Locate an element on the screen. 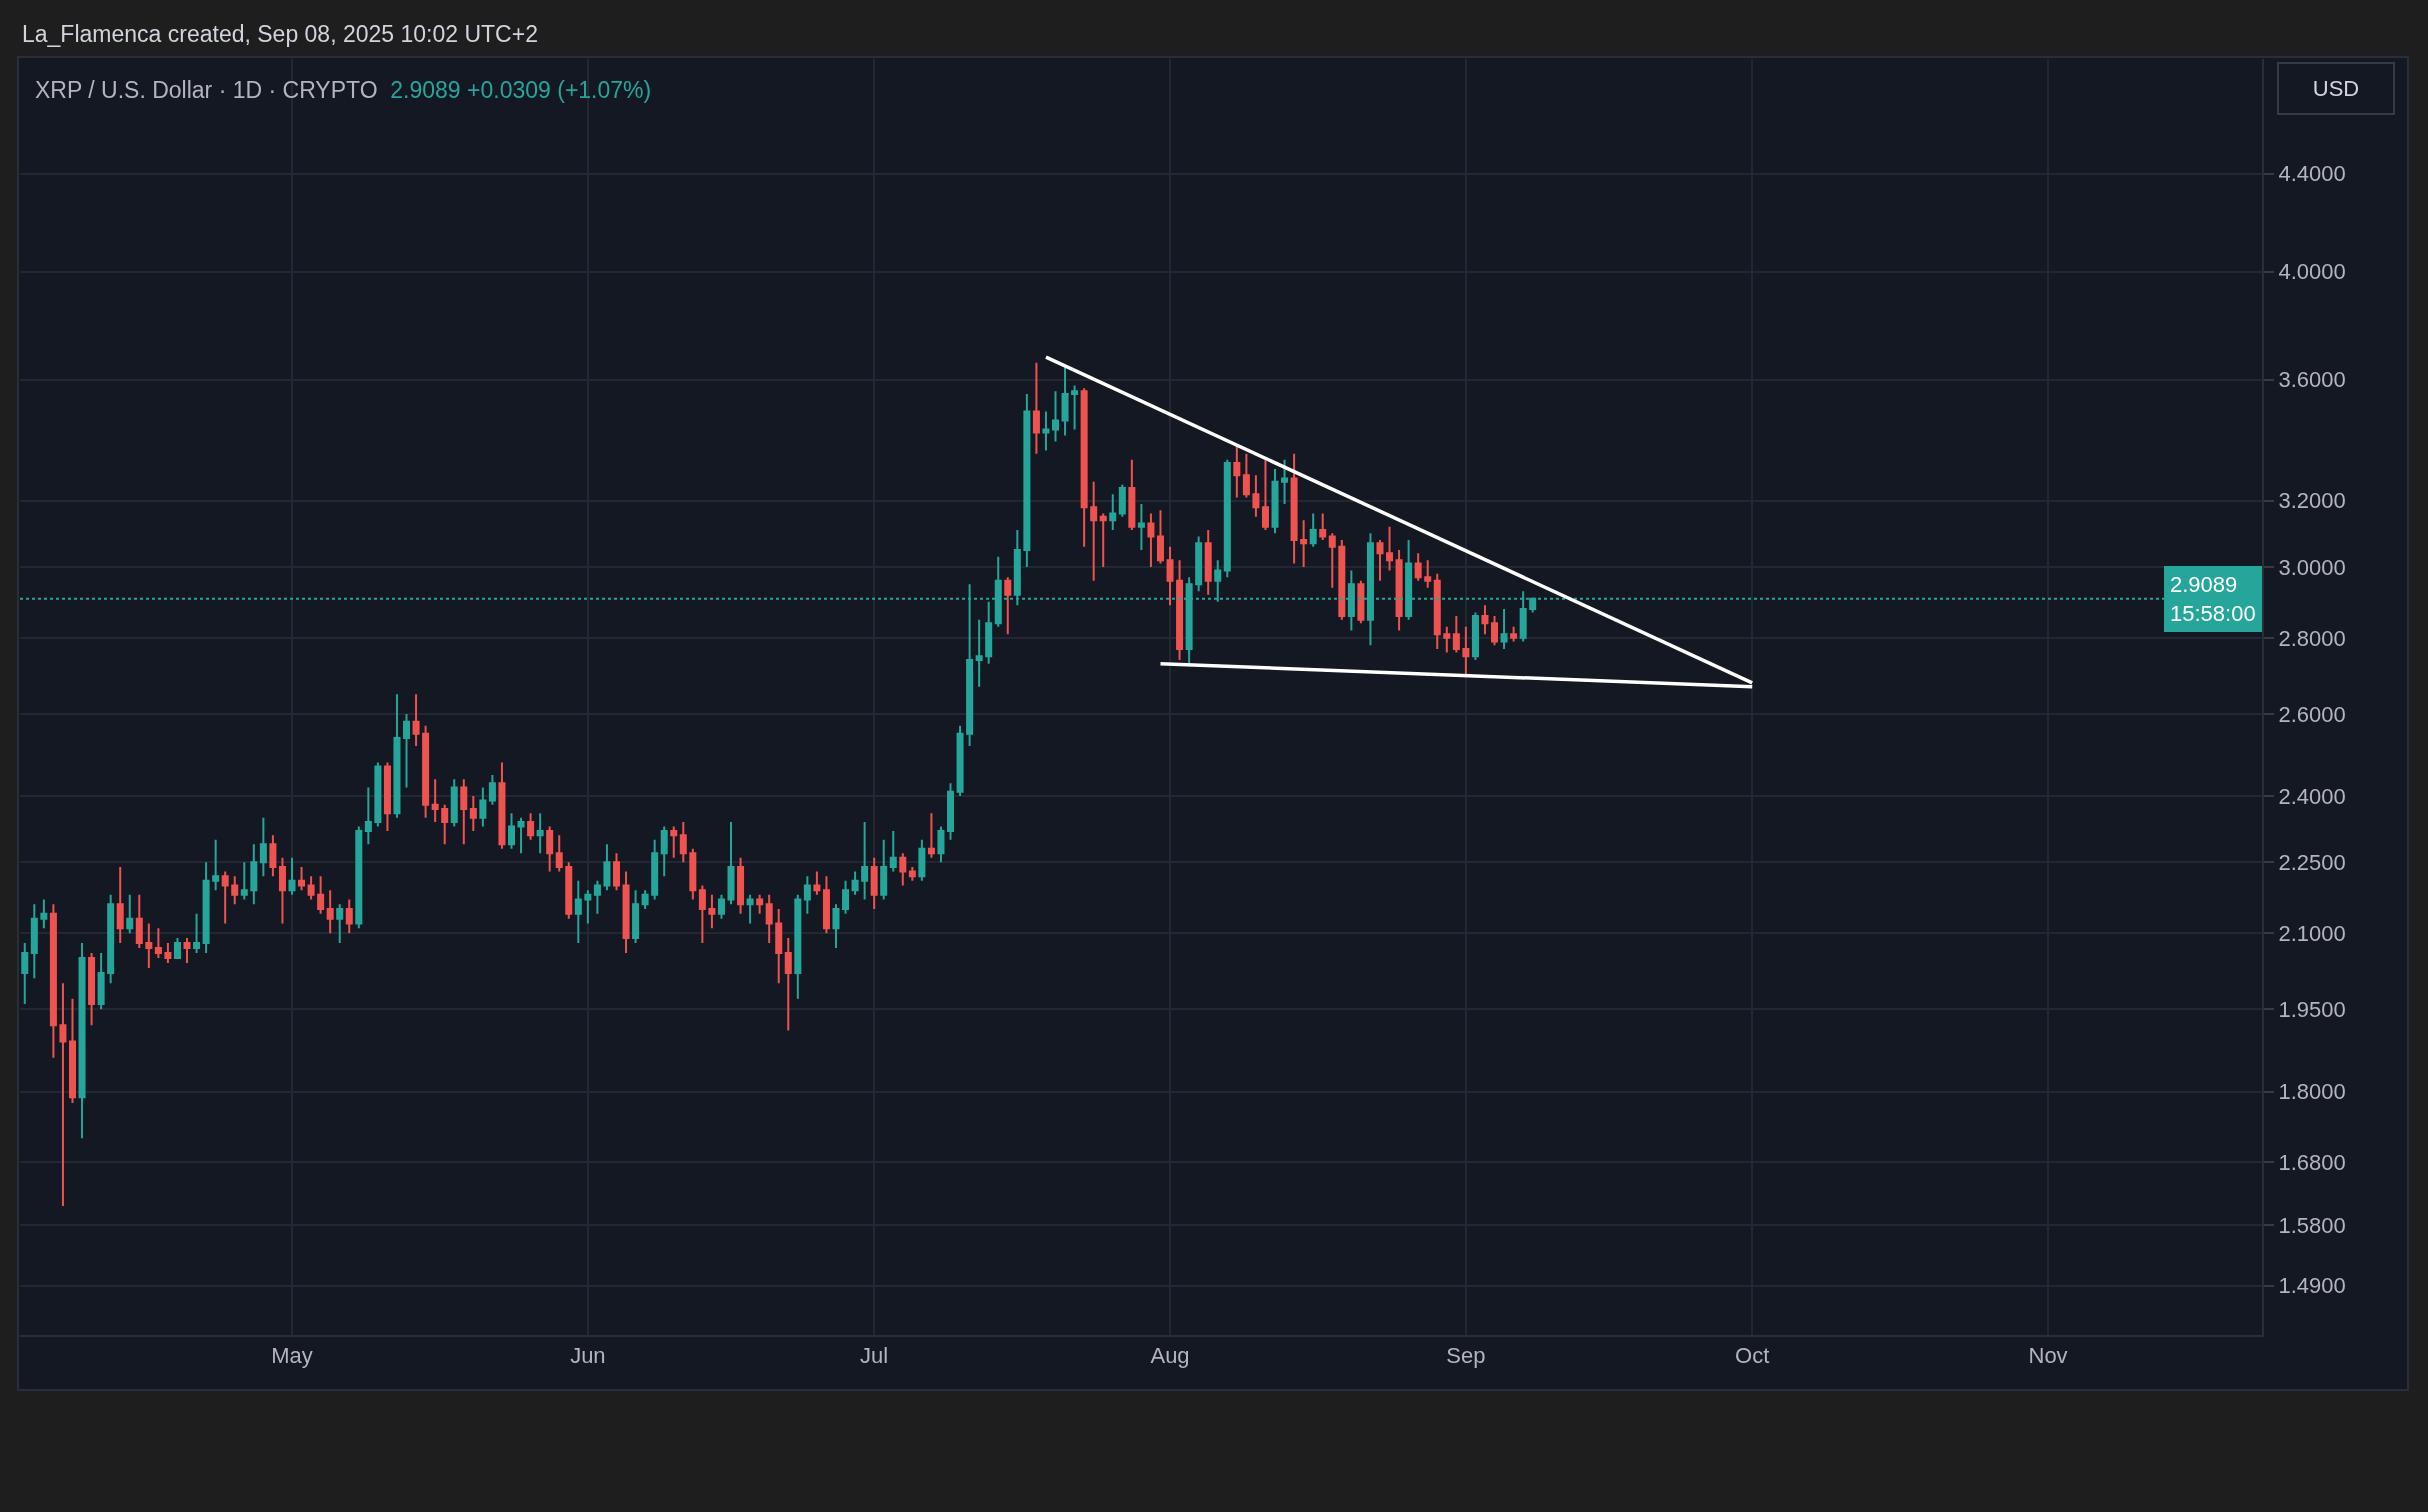 The height and width of the screenshot is (1512, 2428). y-tick-label: 4.0000 is located at coordinates (2312, 272).